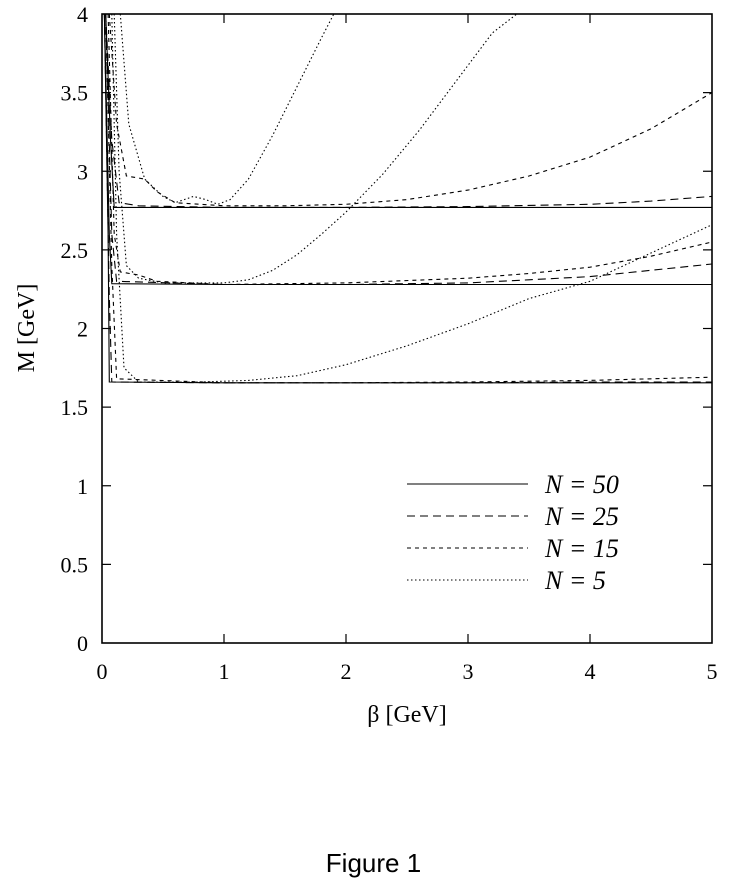 Image resolution: width=747 pixels, height=882 pixels. What do you see at coordinates (224, 671) in the screenshot?
I see `x-tick-label: 1` at bounding box center [224, 671].